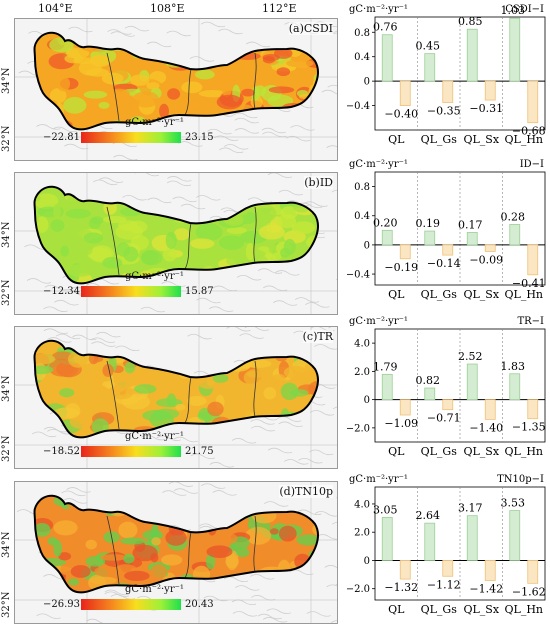 The image size is (550, 636). I want to click on bar-negative-label: −0.41, so click(529, 283).